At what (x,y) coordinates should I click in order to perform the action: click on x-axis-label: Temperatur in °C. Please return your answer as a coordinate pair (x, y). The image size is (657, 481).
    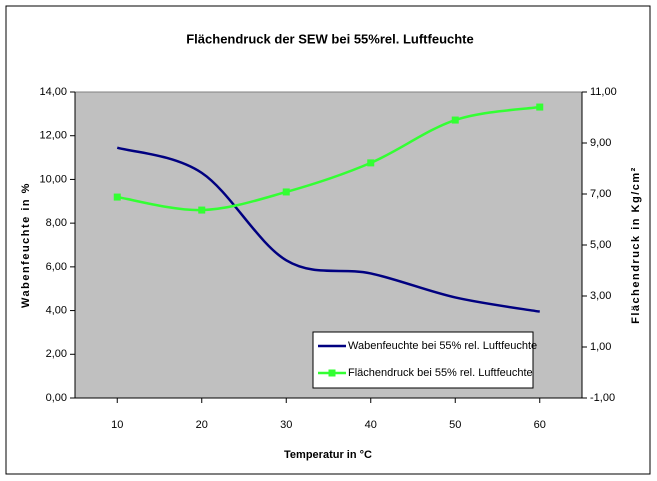
    Looking at the image, I should click on (328, 455).